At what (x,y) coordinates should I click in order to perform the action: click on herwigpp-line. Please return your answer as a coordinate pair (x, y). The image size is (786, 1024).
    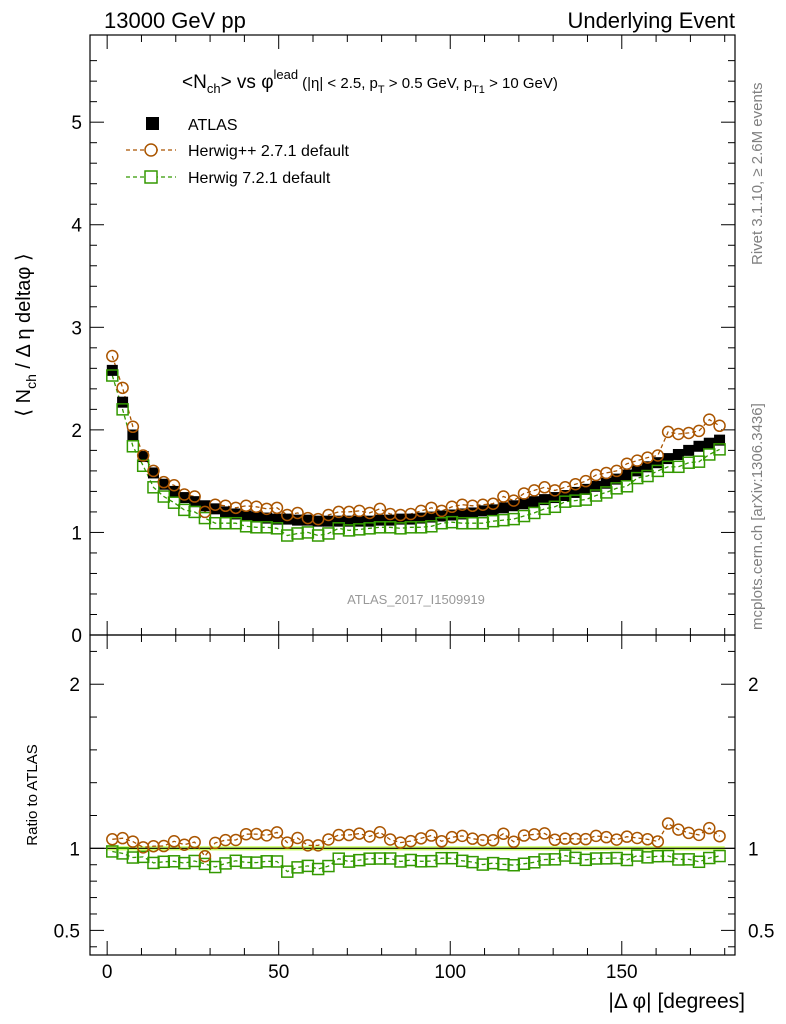
    Looking at the image, I should click on (415, 437).